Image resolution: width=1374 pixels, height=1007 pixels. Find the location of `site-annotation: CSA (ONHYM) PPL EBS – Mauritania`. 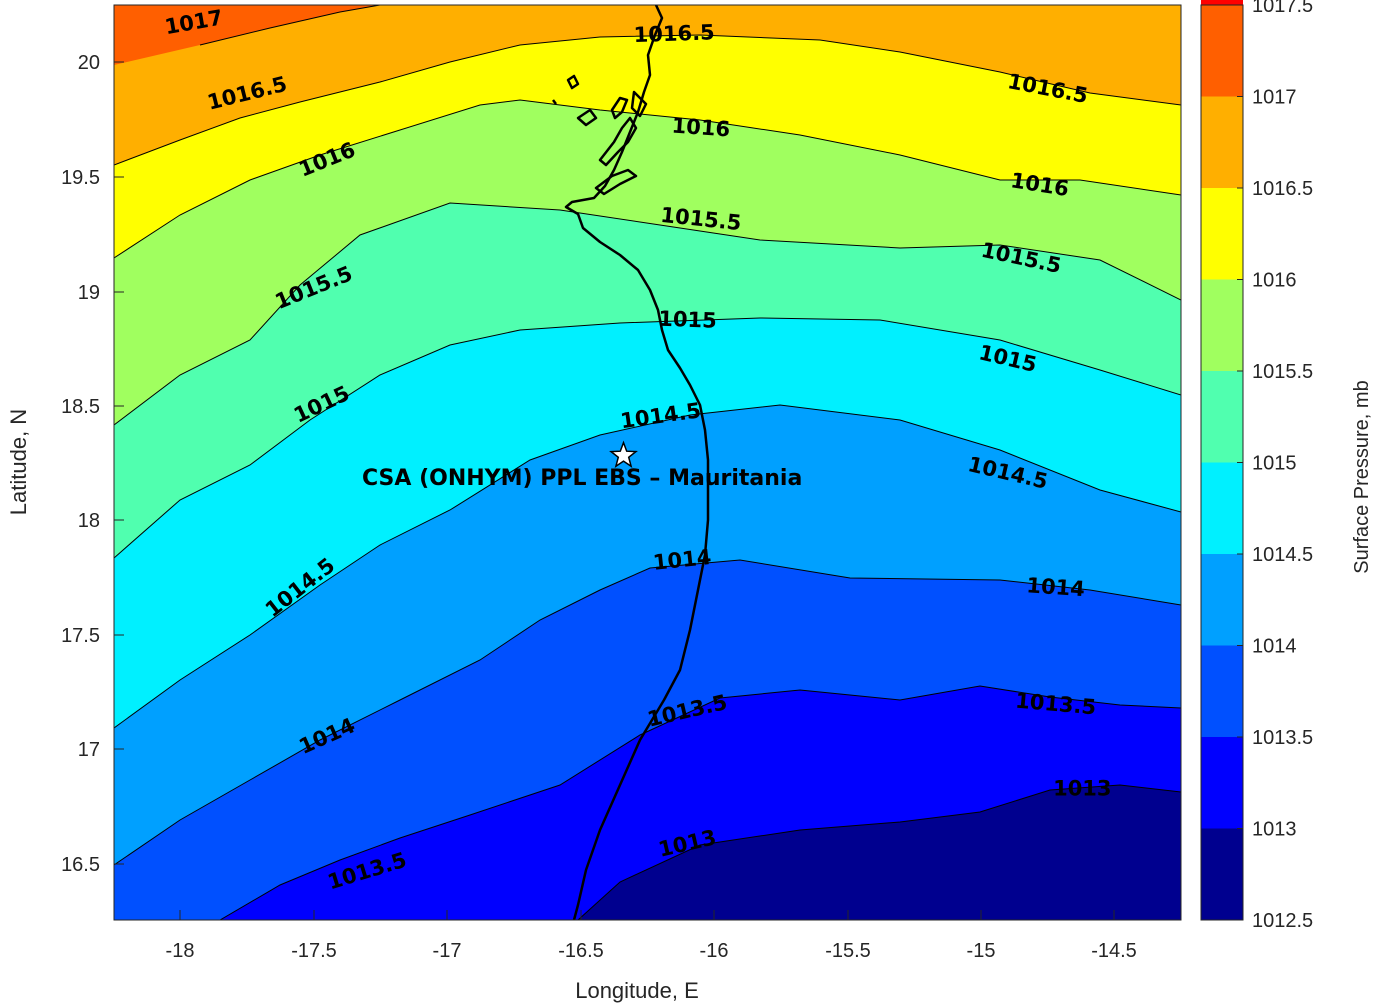

site-annotation: CSA (ONHYM) PPL EBS – Mauritania is located at coordinates (582, 478).